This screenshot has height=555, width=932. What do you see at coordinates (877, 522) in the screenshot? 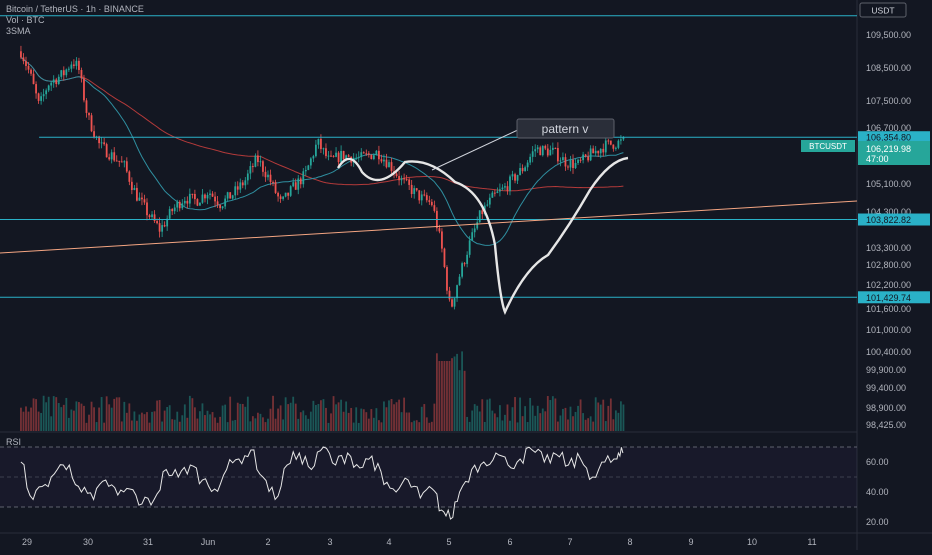
I see `rsi-tick-label: 20.00` at bounding box center [877, 522].